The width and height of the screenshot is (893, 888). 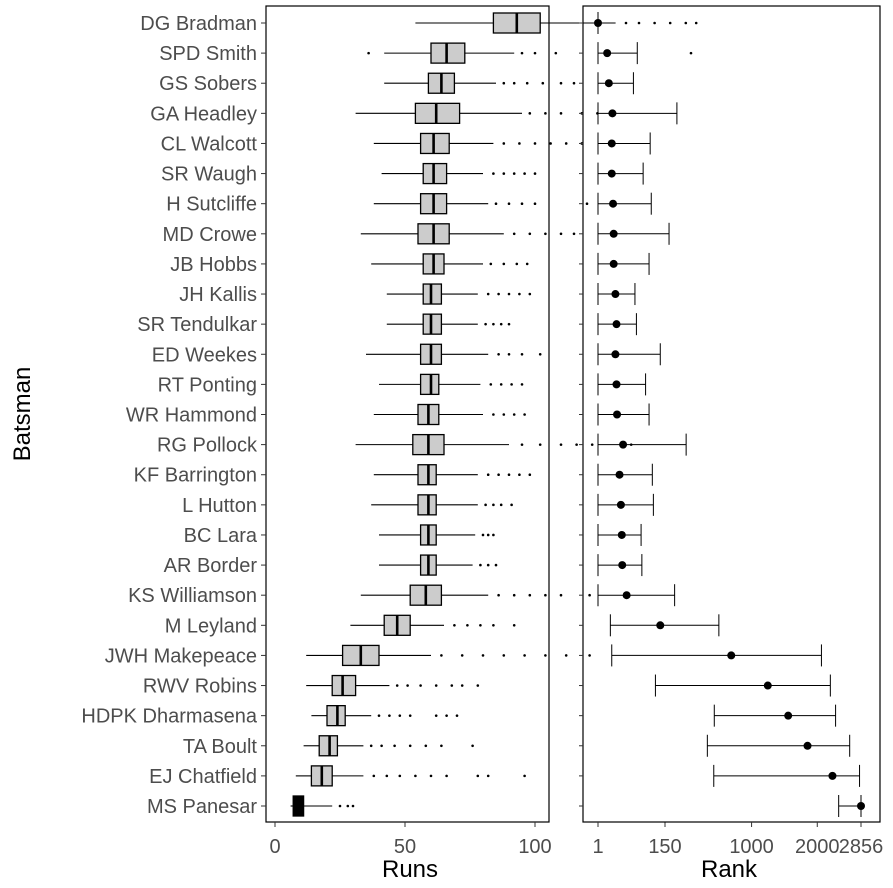 I want to click on boxplot-sr-tendulkar, so click(x=448, y=324).